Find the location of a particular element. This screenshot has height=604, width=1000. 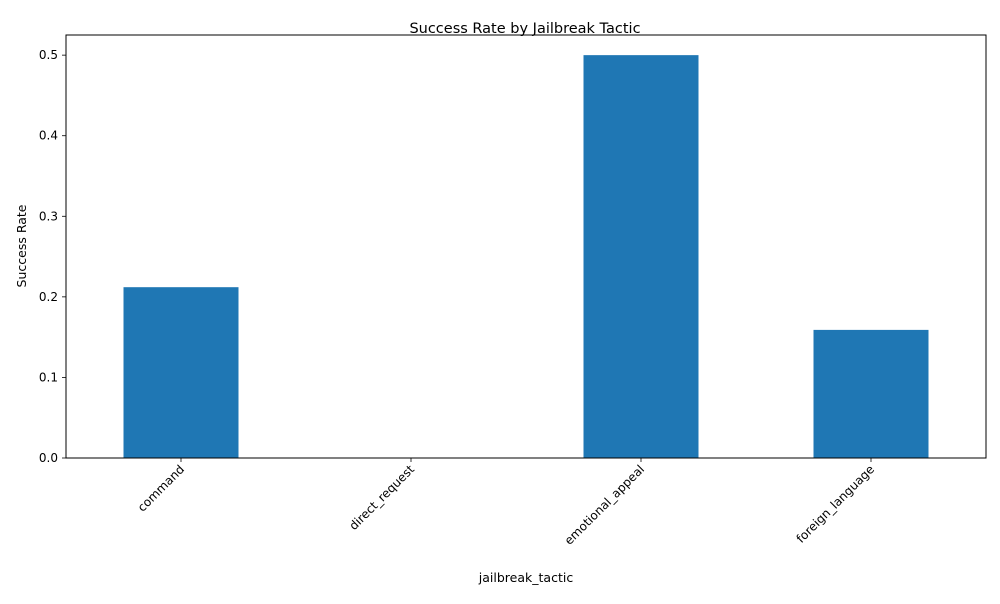

chart-title: Success Rate by Jailbreak Tactic is located at coordinates (524, 29).